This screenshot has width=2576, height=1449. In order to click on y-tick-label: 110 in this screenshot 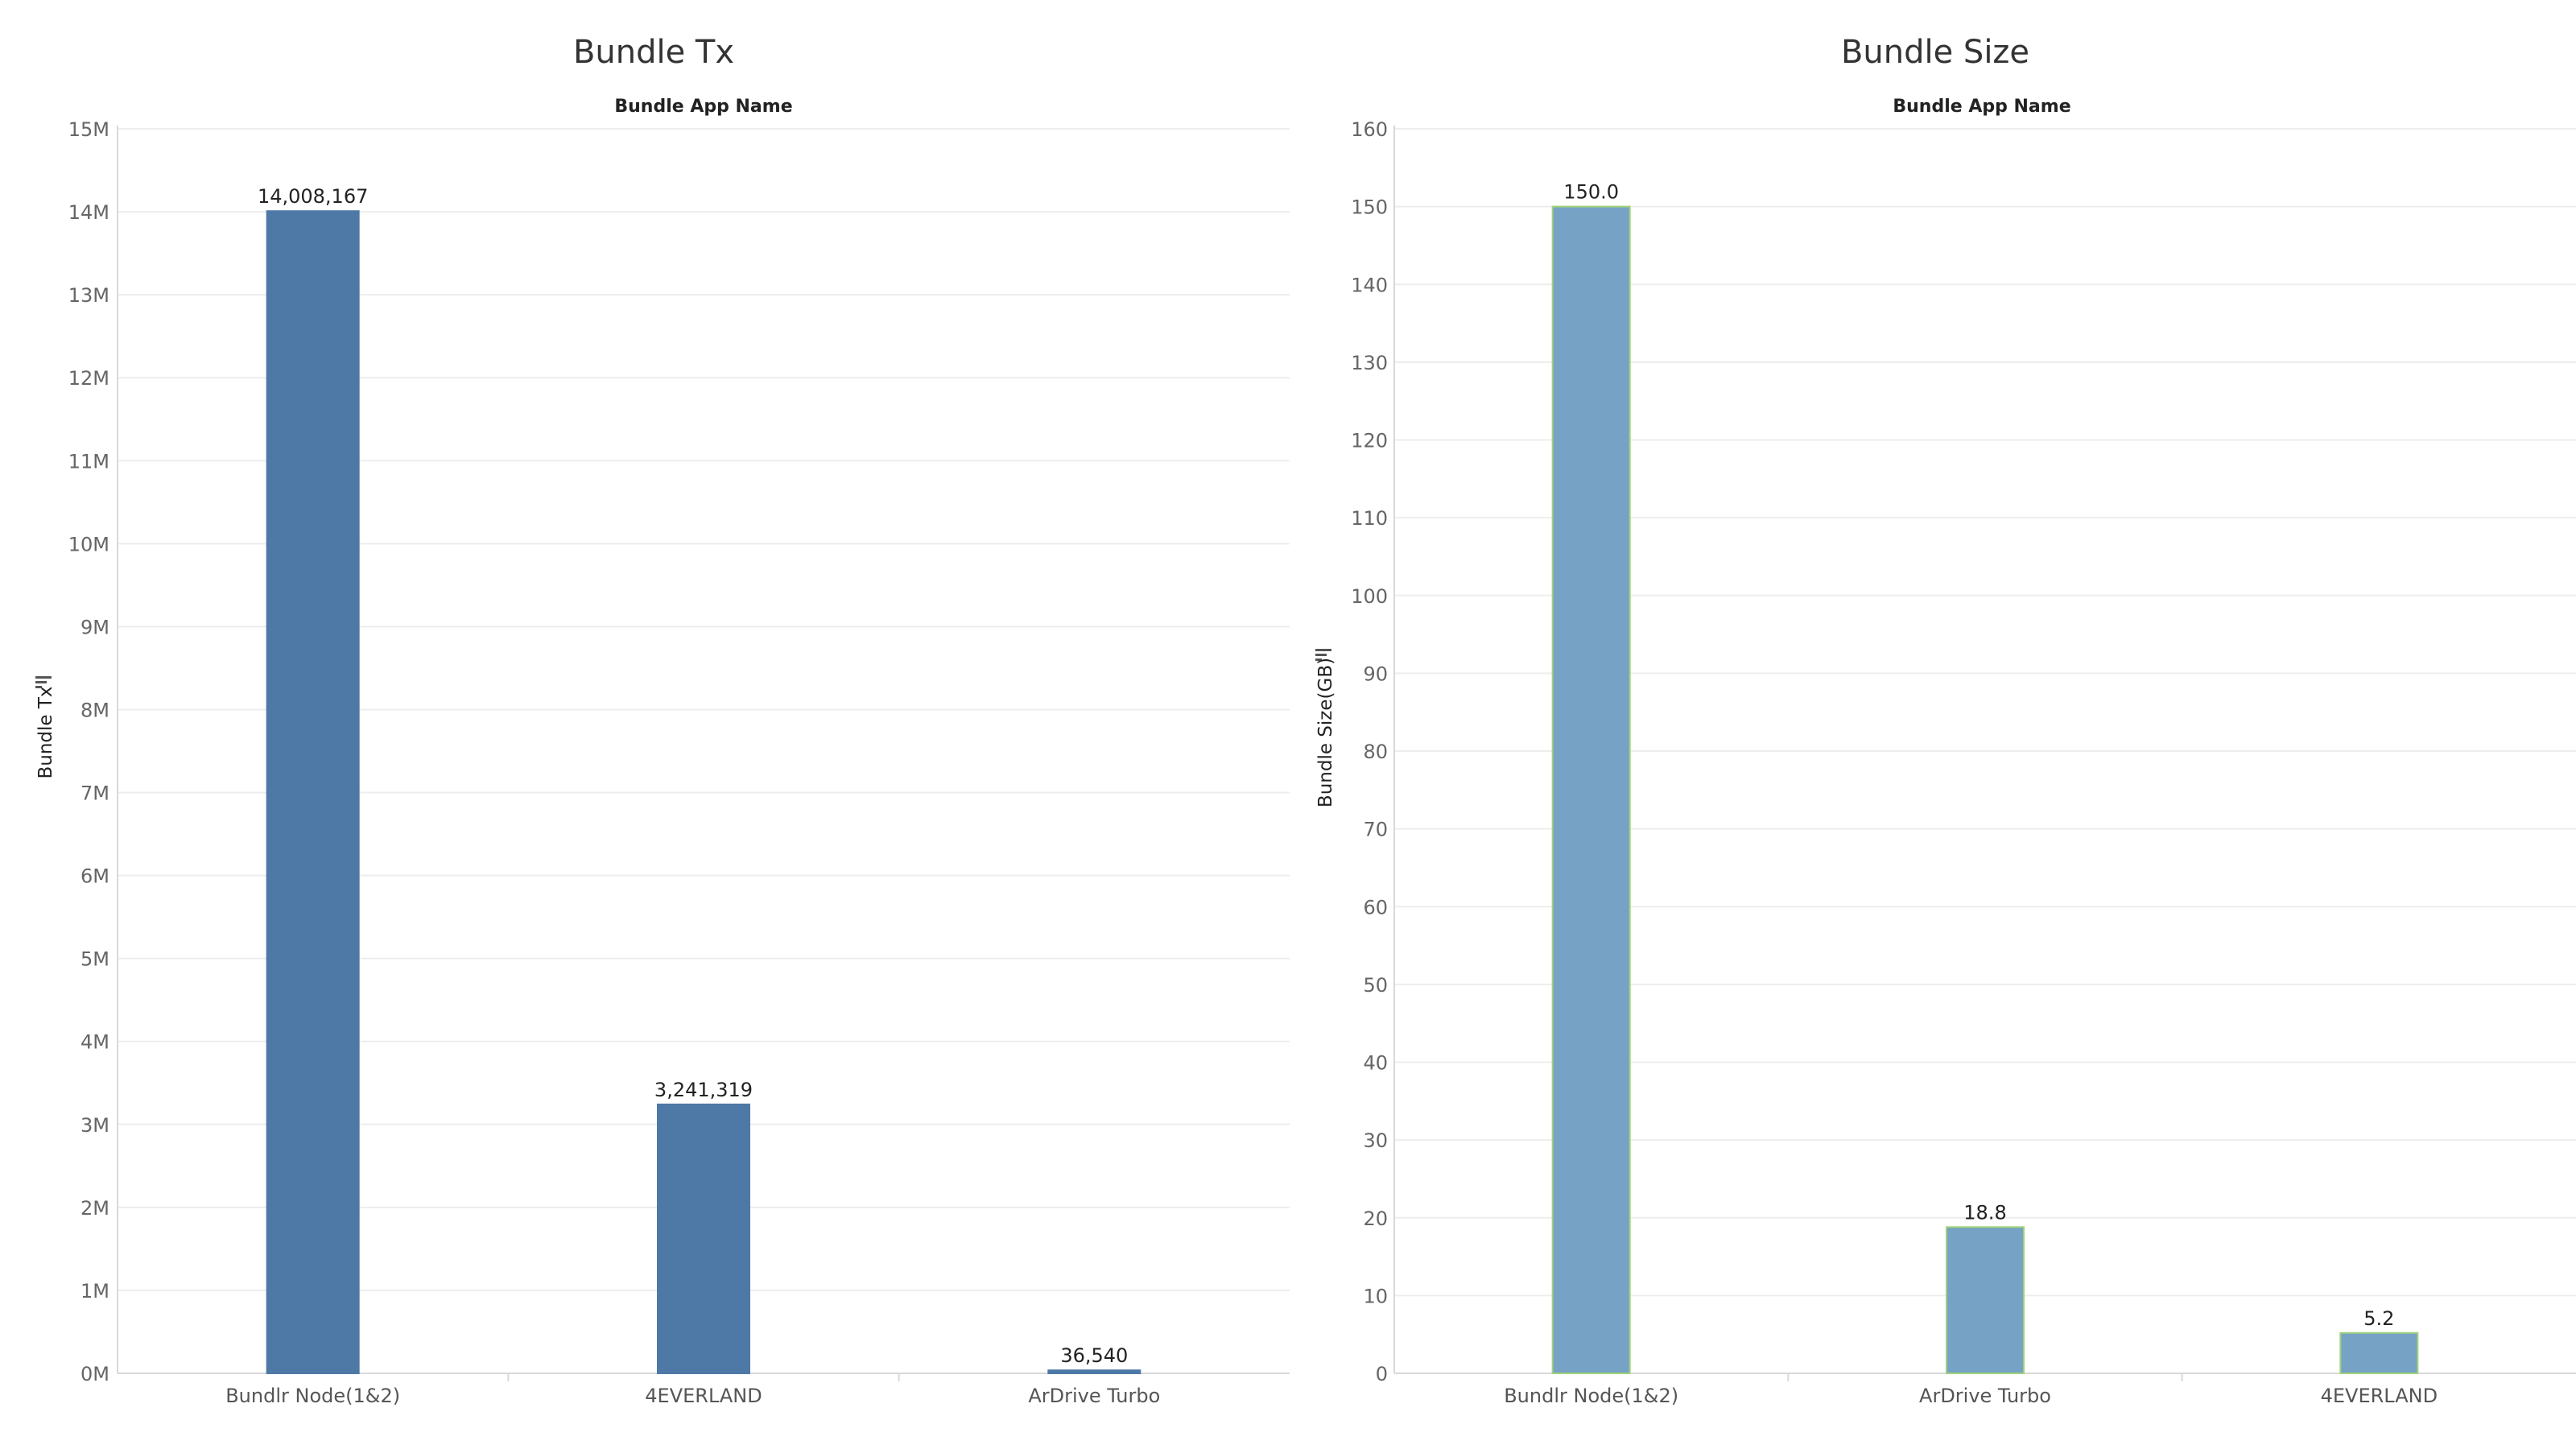, I will do `click(1369, 518)`.